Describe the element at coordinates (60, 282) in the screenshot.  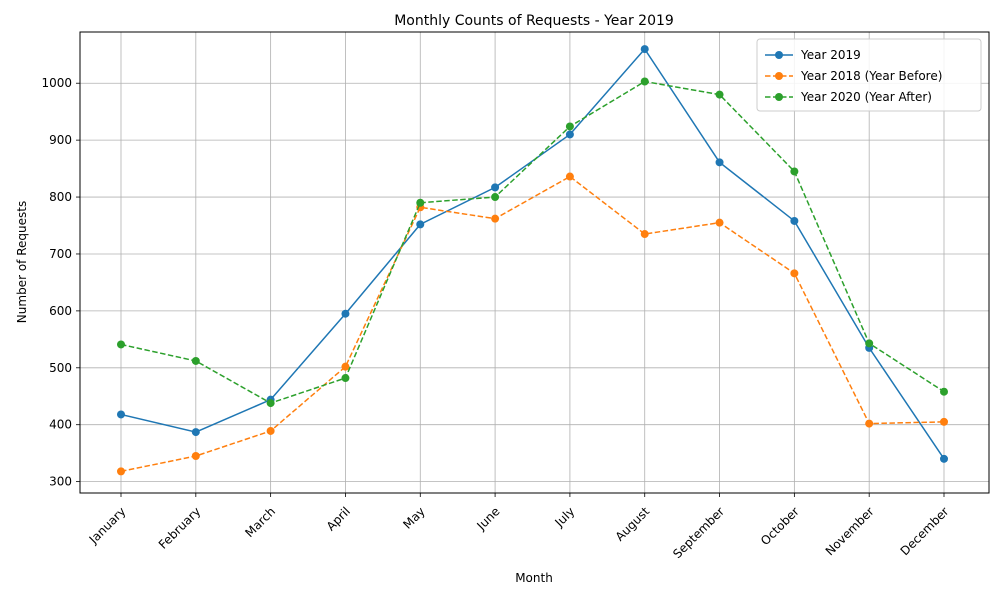
I see `y-axis-ticks: 300 400 500 600 700 800 900 1000` at that location.